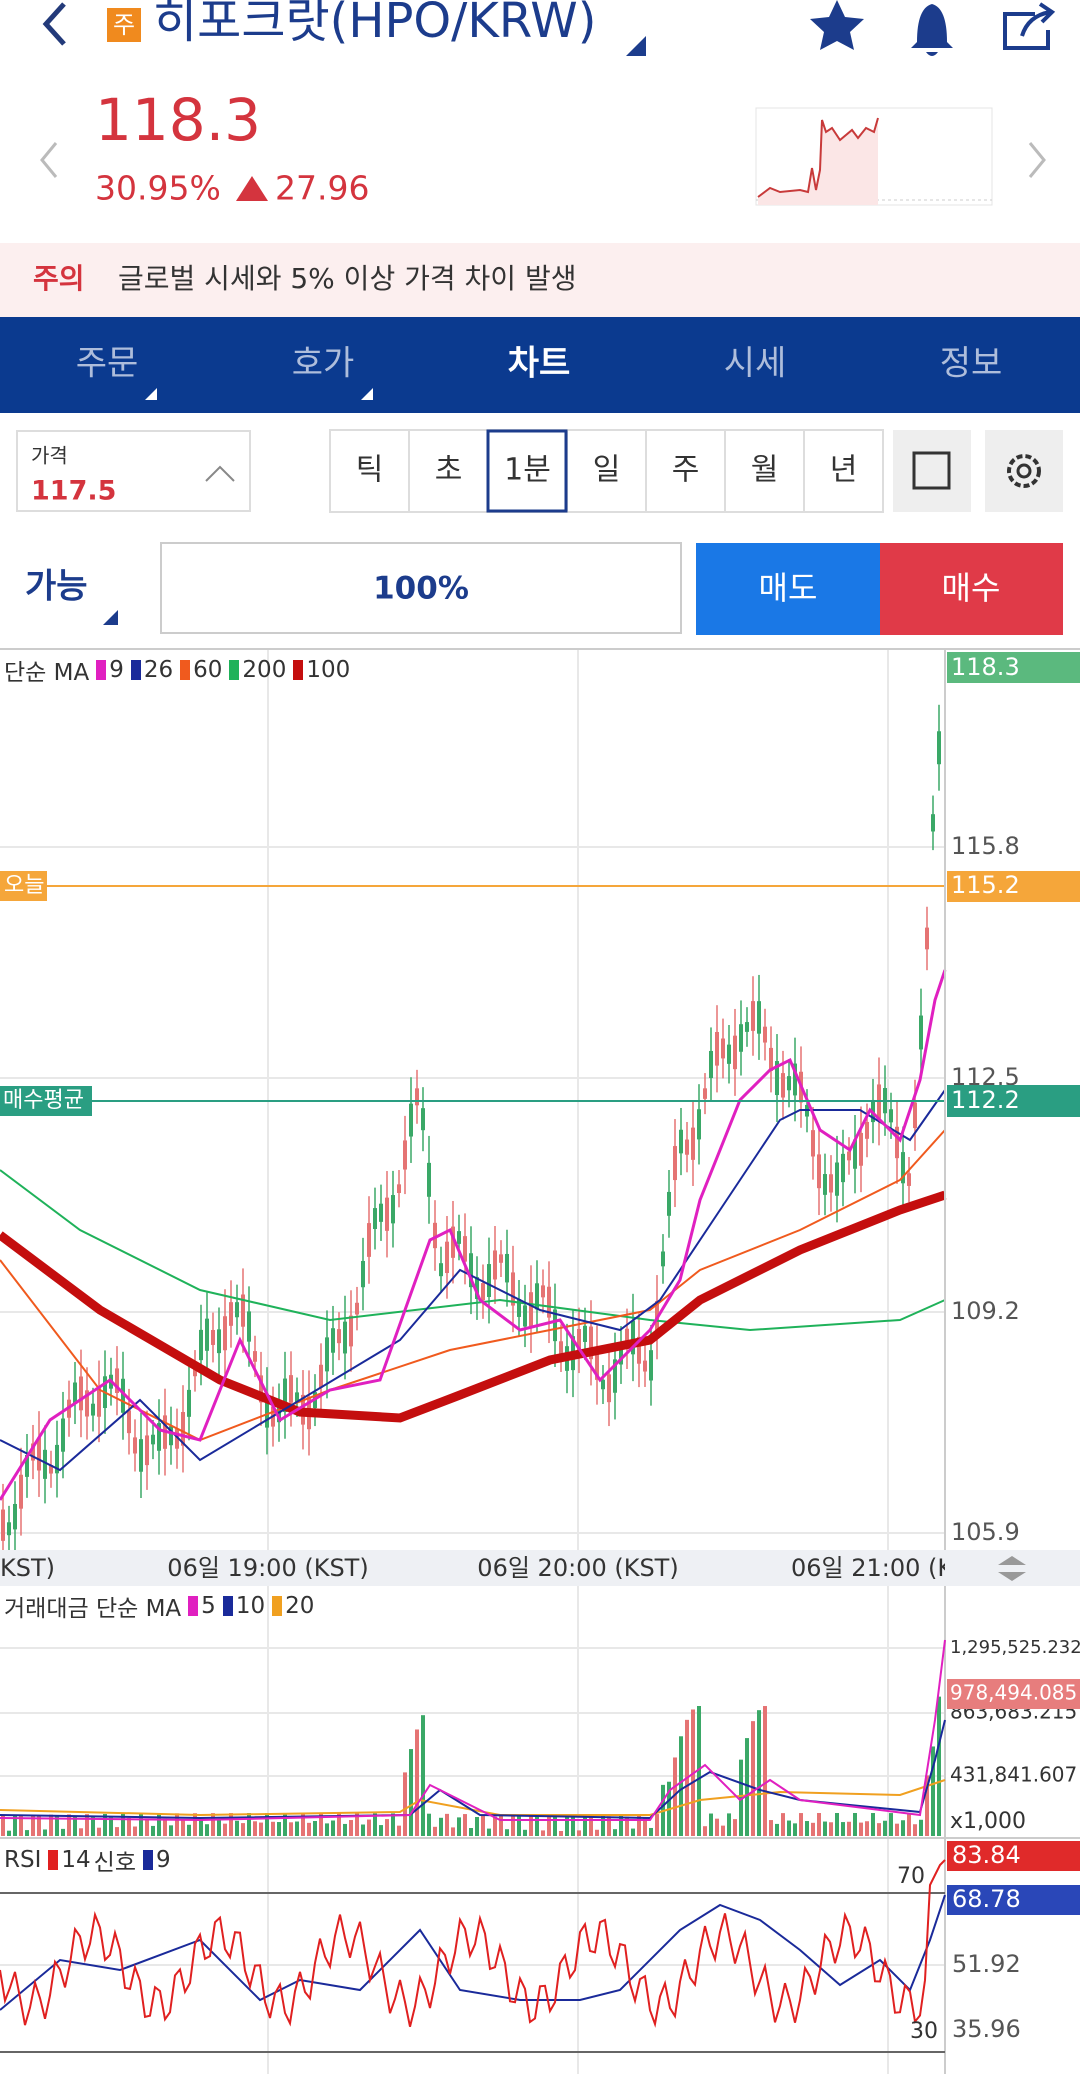 The image size is (1080, 2074). What do you see at coordinates (133, 471) in the screenshot?
I see `price-input` at bounding box center [133, 471].